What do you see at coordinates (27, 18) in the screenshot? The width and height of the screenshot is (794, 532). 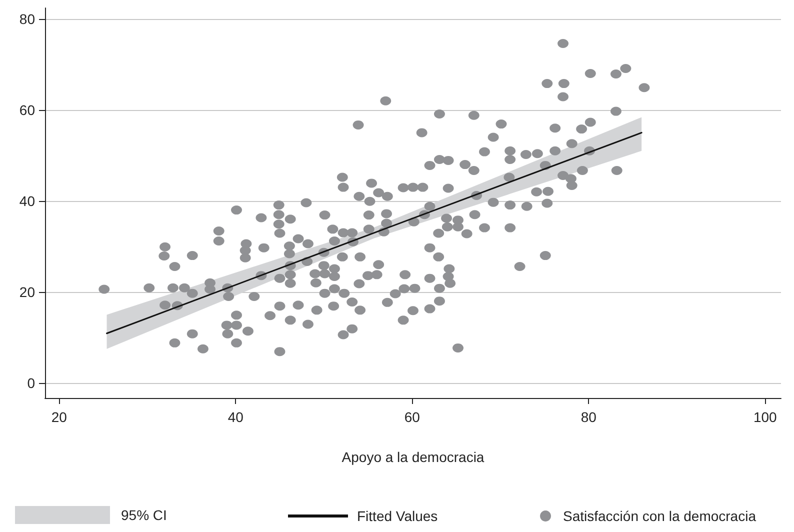 I see `y-tick-label: 80` at bounding box center [27, 18].